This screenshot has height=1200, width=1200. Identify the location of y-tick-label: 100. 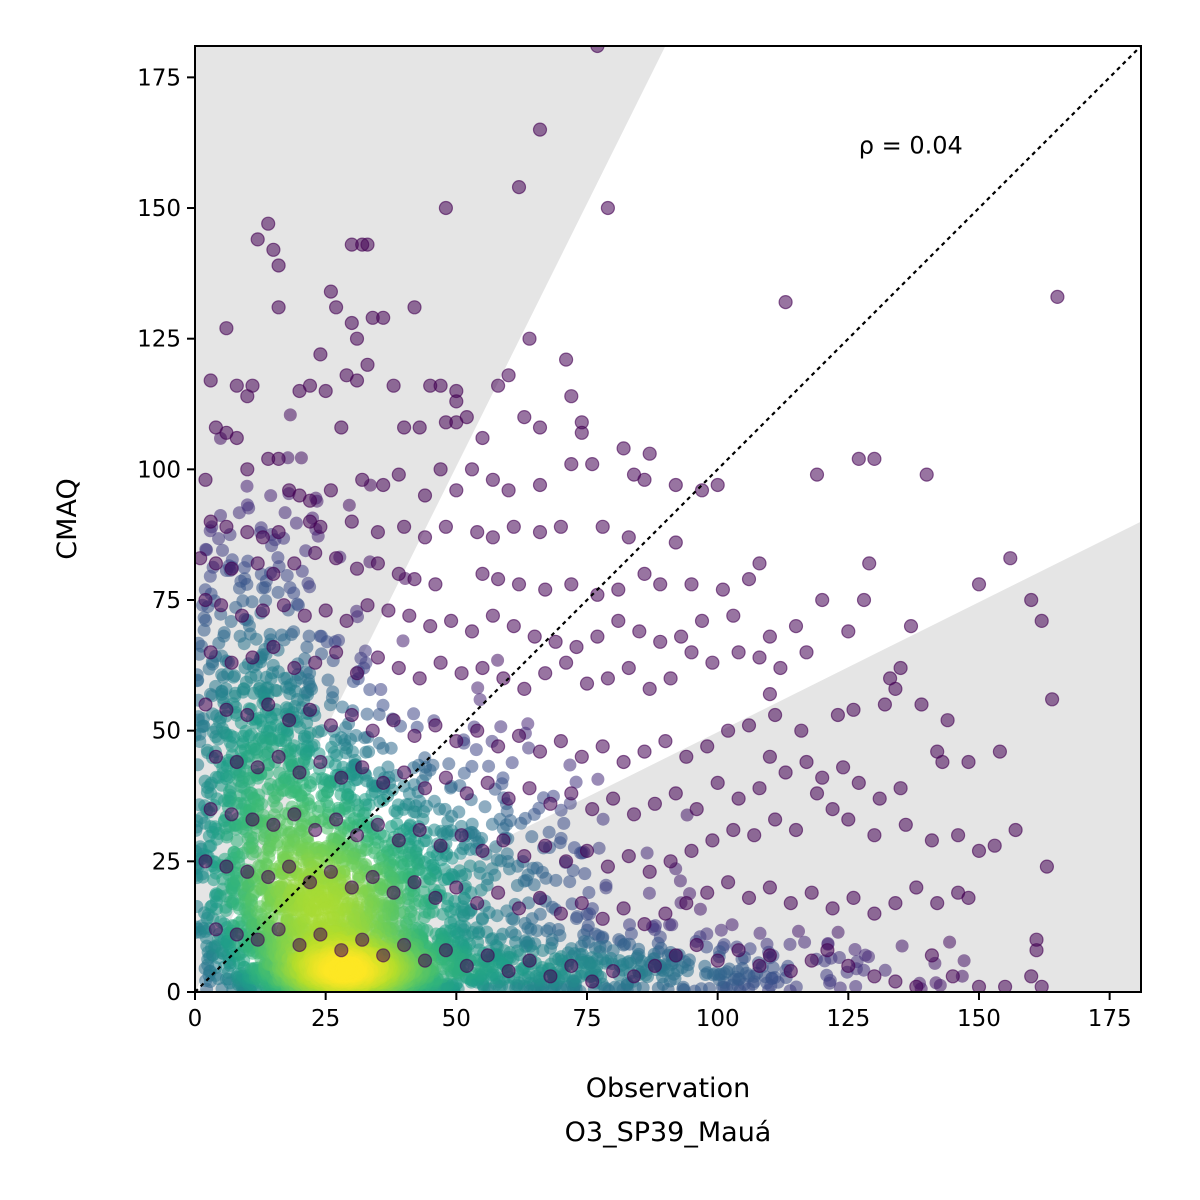
(159, 470).